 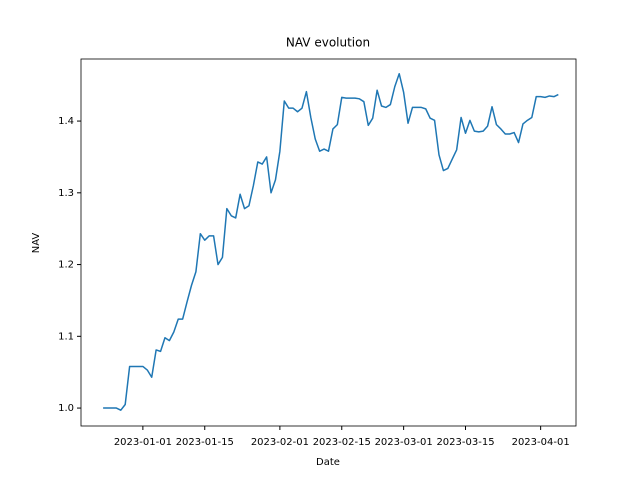 I want to click on x-tick-label: 2023-03-15, so click(x=465, y=442).